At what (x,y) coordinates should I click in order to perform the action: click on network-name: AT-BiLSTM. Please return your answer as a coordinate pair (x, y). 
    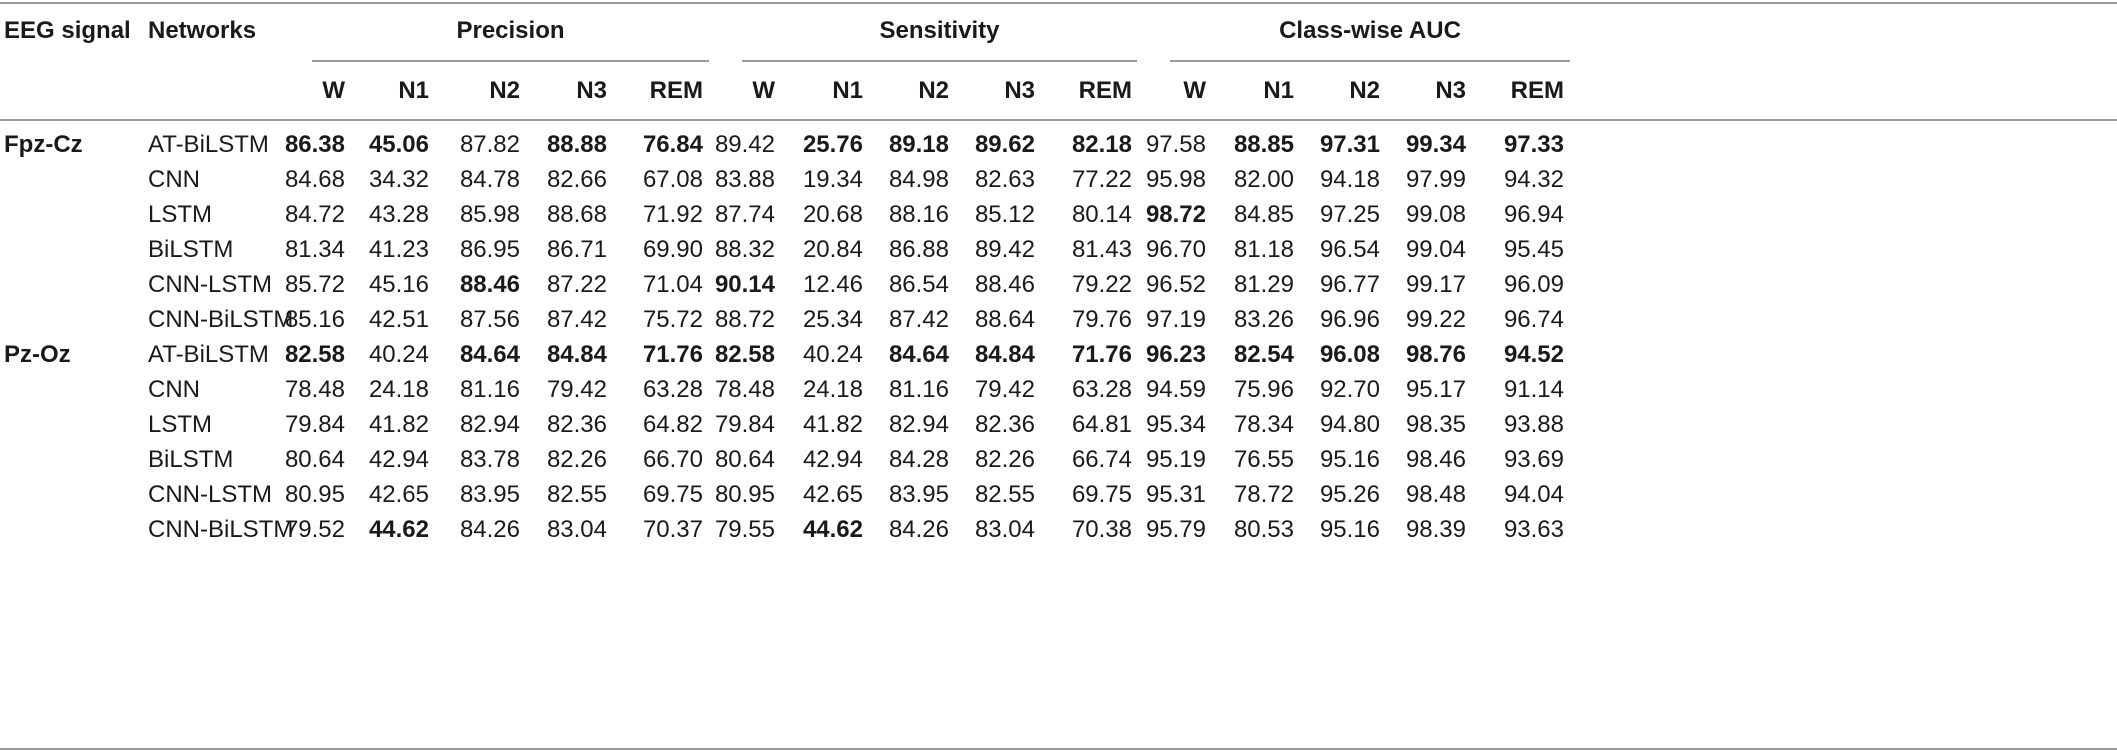
    Looking at the image, I should click on (208, 144).